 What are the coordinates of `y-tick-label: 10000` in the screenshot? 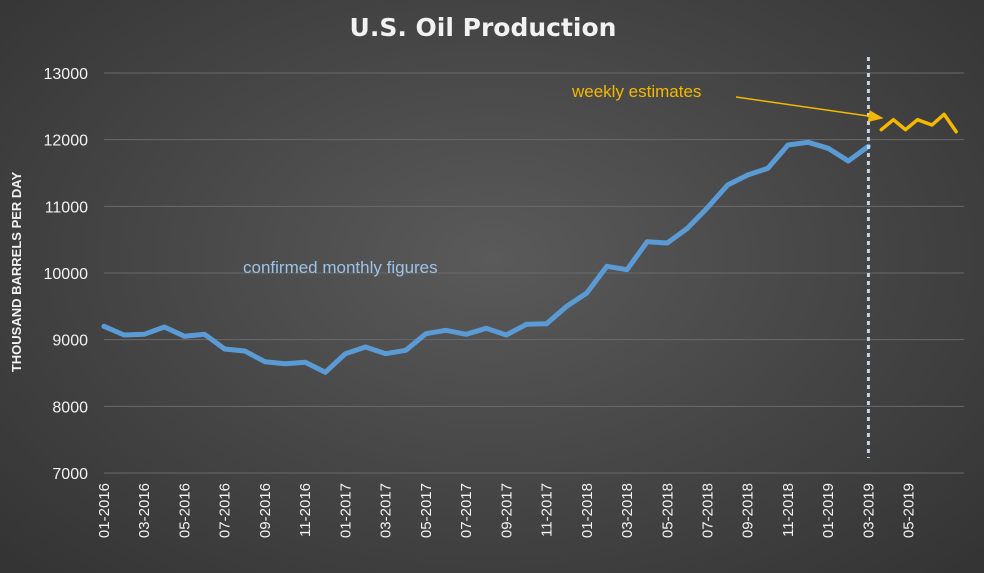 It's located at (66, 274).